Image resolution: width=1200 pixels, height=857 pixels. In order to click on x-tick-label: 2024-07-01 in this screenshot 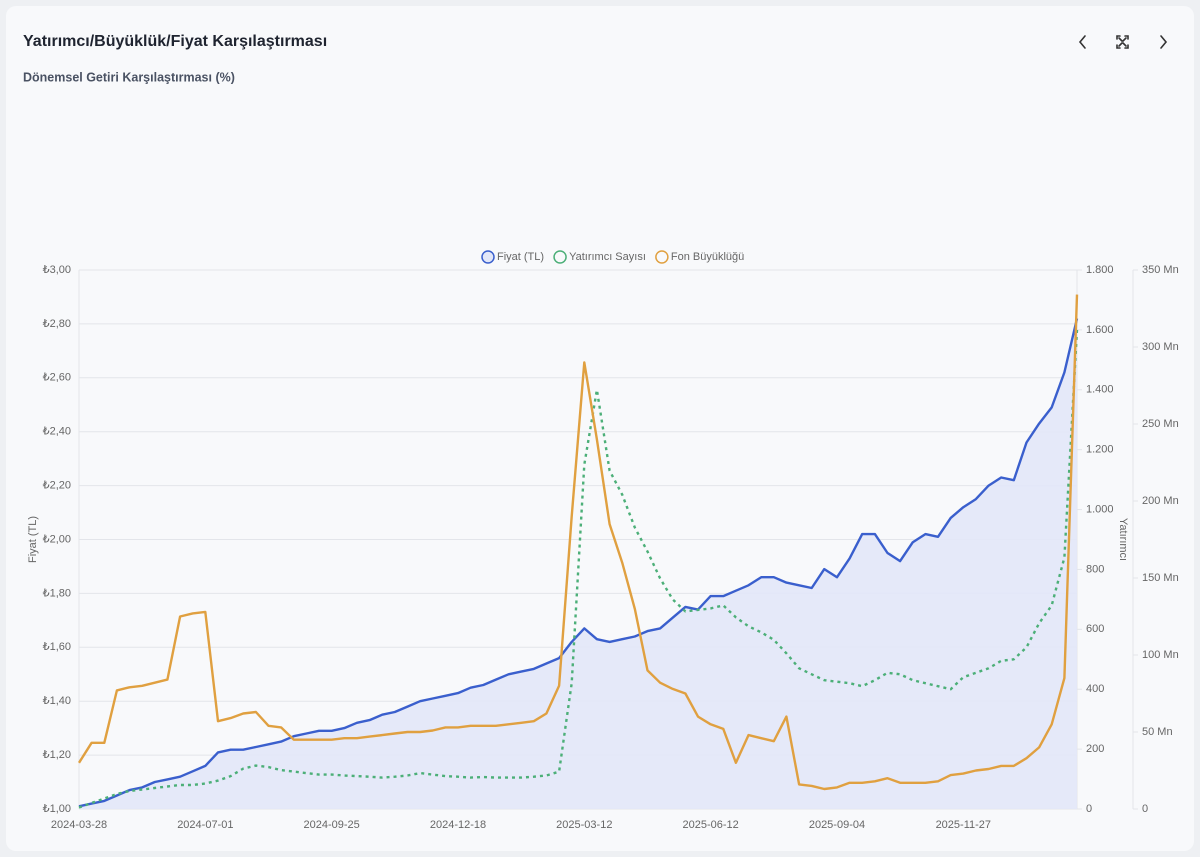, I will do `click(205, 825)`.